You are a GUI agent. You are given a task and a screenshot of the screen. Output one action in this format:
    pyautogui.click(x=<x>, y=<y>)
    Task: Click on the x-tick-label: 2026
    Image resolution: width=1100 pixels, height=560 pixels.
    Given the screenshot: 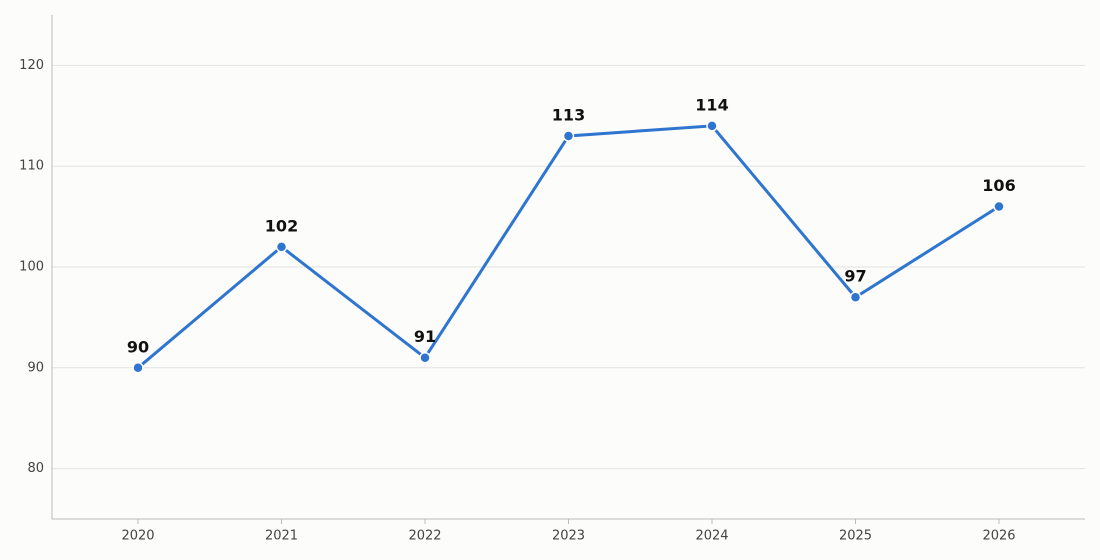 What is the action you would take?
    pyautogui.click(x=998, y=536)
    